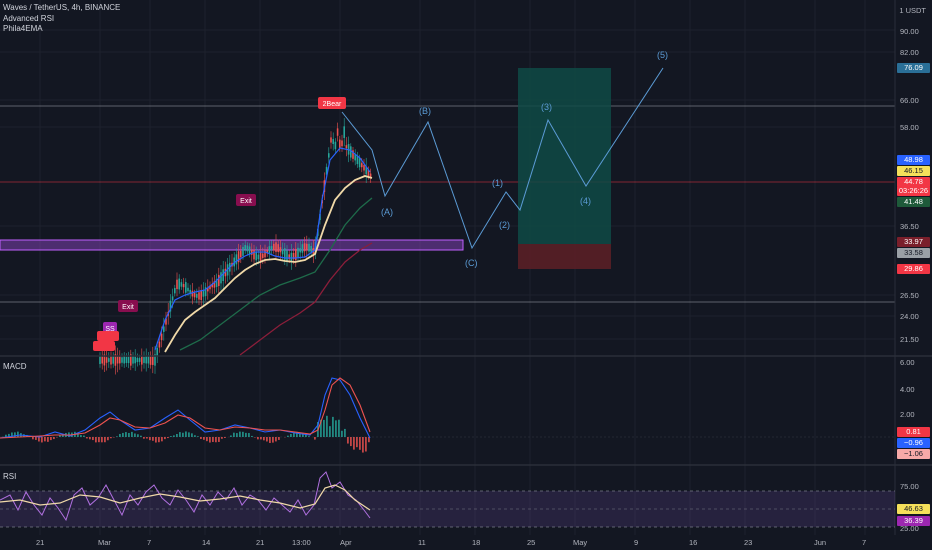 This screenshot has height=550, width=932. I want to click on price-tag: 48.98, so click(913, 160).